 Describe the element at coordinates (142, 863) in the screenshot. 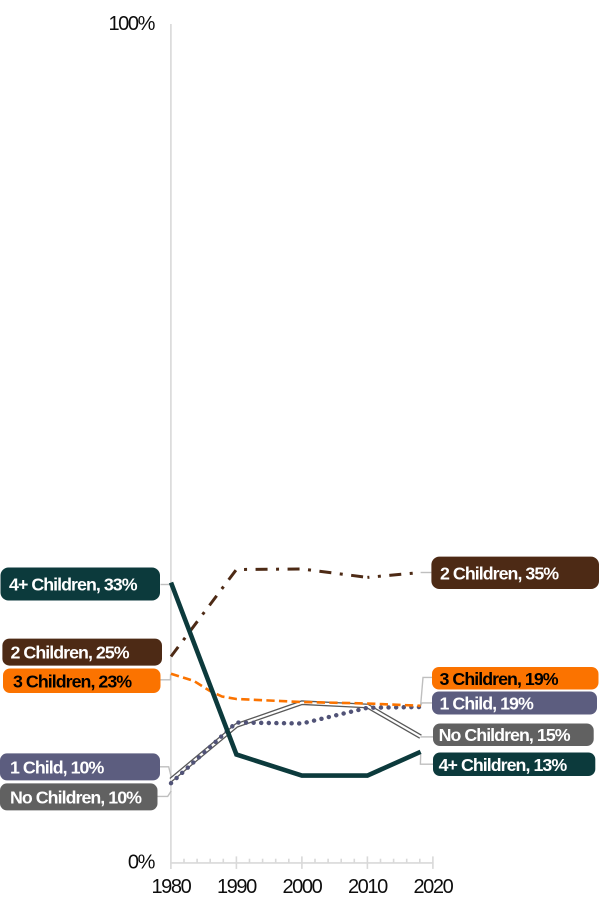

I see `svg-text: 0%` at that location.